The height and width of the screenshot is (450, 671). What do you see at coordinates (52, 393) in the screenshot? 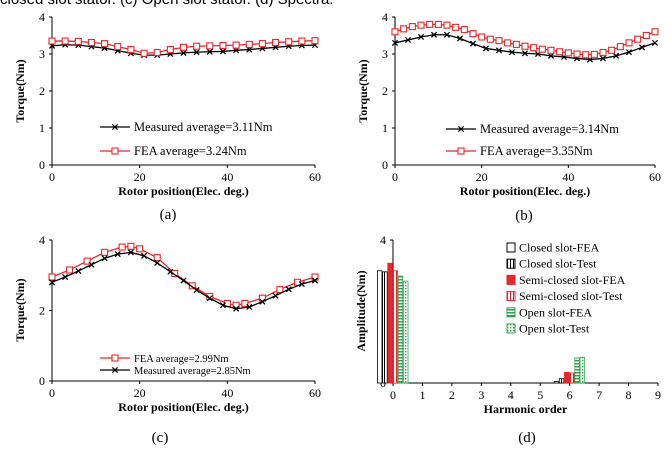
I see `x-tick-label: 0` at bounding box center [52, 393].